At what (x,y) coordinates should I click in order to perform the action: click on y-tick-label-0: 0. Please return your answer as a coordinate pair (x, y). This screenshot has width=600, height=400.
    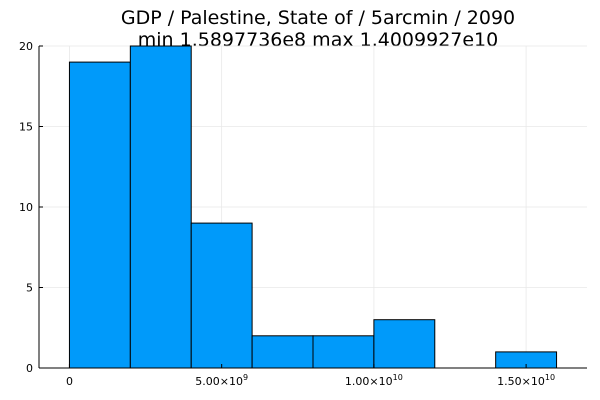
    Looking at the image, I should click on (29, 368).